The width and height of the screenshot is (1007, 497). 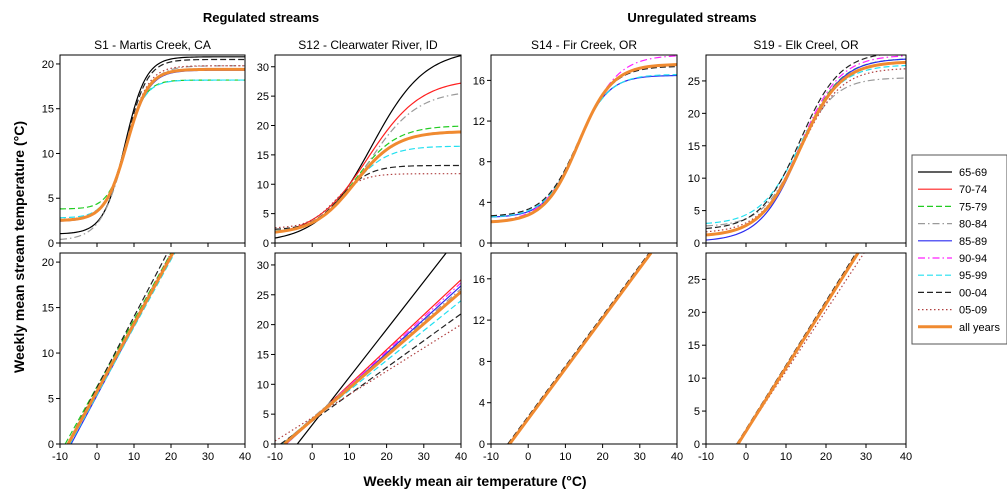 I want to click on legend-item-all-years: all years, so click(x=959, y=328).